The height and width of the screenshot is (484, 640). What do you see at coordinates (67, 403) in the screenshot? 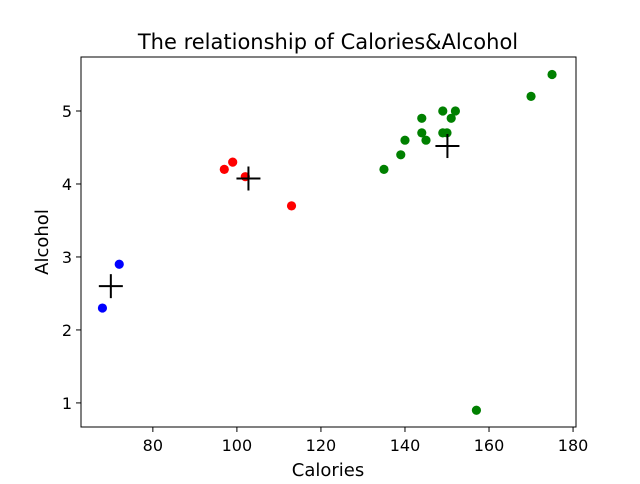
I see `y-tick-label: 1` at bounding box center [67, 403].